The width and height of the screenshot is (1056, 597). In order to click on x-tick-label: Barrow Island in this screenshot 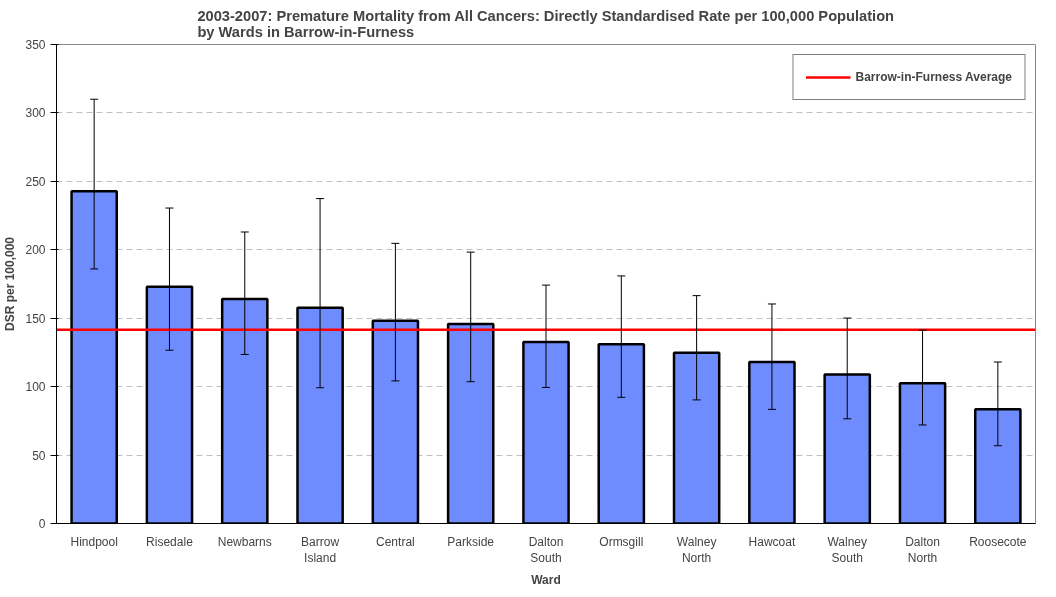, I will do `click(320, 550)`.